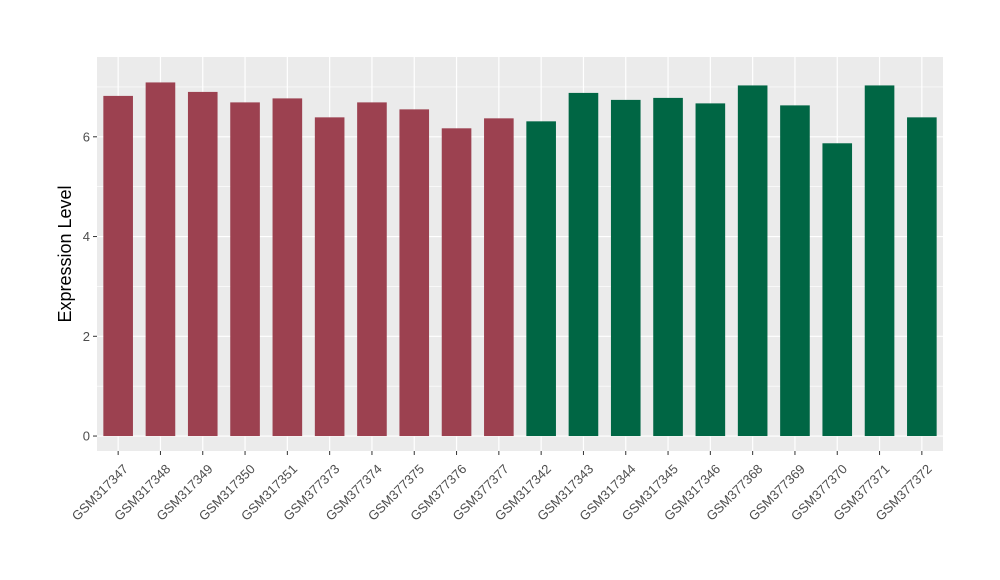  What do you see at coordinates (668, 267) in the screenshot?
I see `bar-GSM317345` at bounding box center [668, 267].